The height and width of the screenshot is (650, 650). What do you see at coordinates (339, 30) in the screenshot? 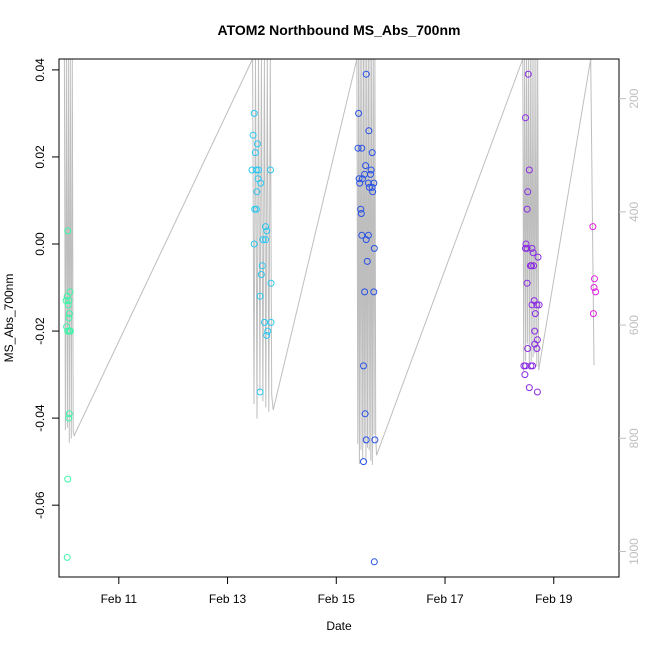
I see `chart-title: ATOM2 Northbound MS_Abs_700nm` at bounding box center [339, 30].